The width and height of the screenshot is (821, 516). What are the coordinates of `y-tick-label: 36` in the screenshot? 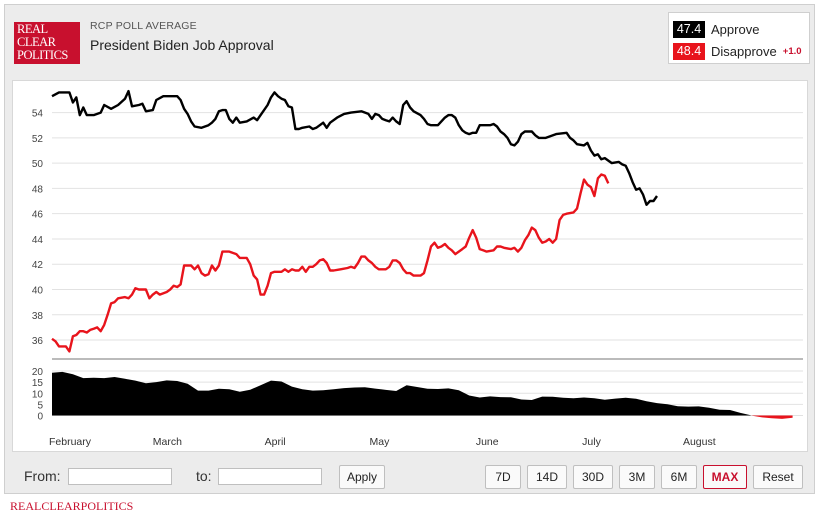 It's located at (38, 341).